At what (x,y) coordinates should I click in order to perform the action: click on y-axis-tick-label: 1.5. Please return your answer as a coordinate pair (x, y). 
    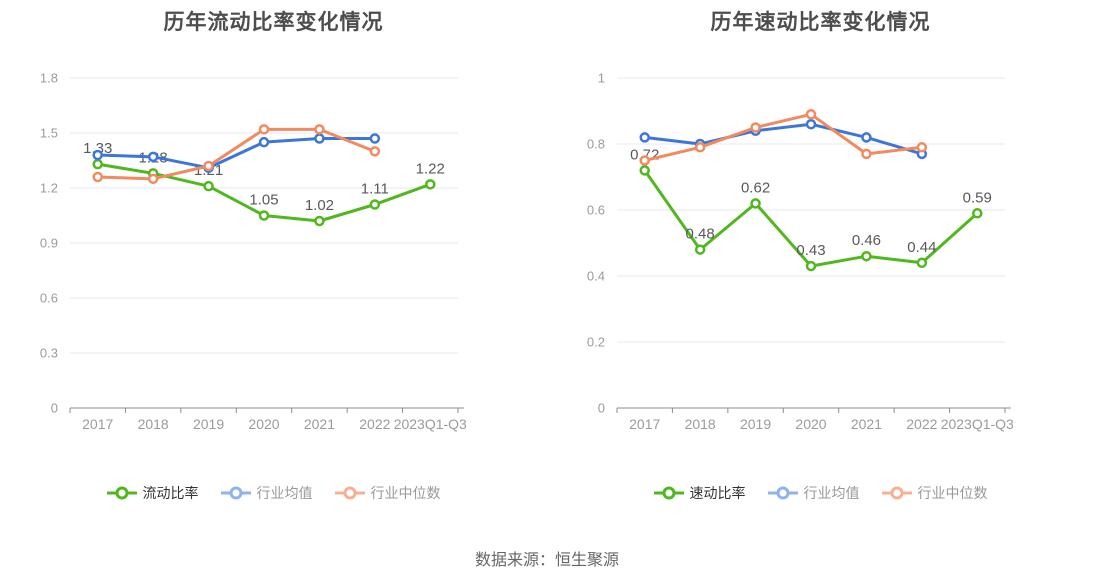
    Looking at the image, I should click on (49, 133).